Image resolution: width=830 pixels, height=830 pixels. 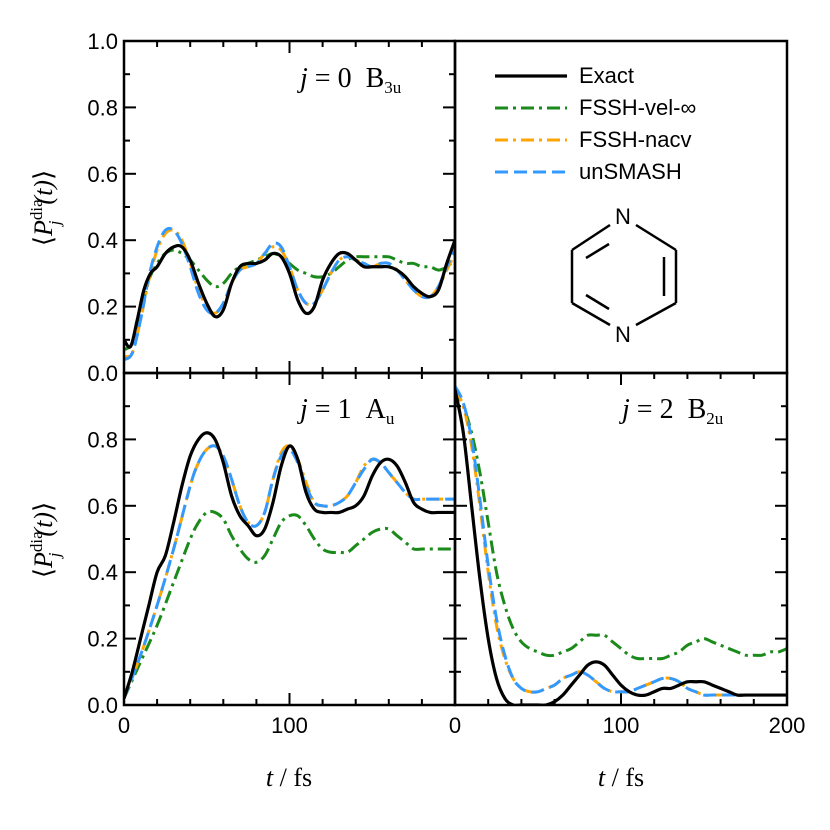 What do you see at coordinates (349, 80) in the screenshot?
I see `panel-label-top-left: j = 0 B3u` at bounding box center [349, 80].